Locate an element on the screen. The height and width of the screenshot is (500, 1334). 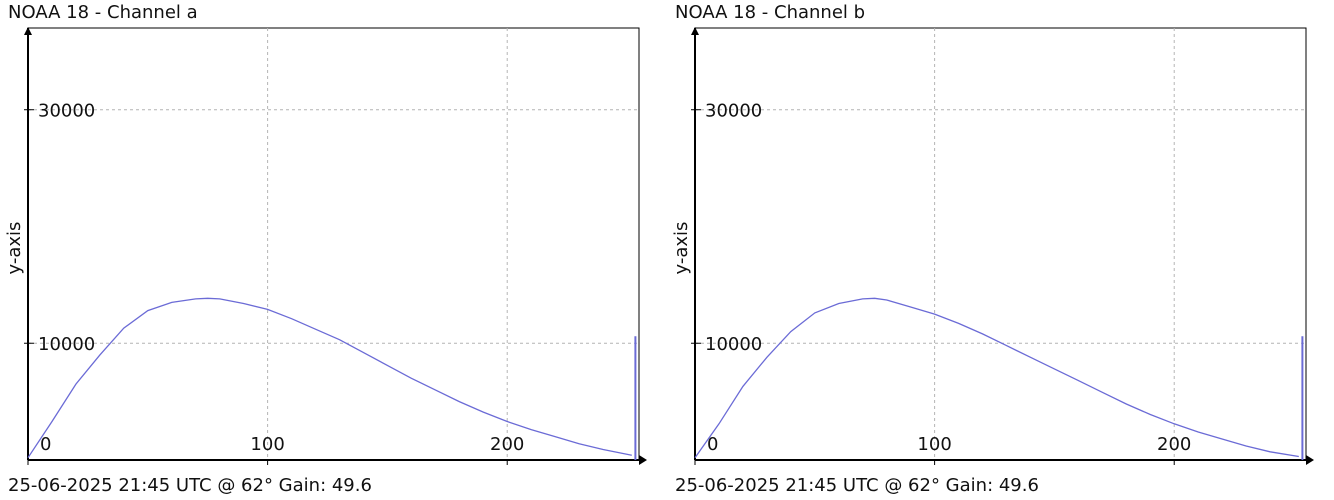
chart-title: NOAA 18 - Channel b is located at coordinates (770, 12).